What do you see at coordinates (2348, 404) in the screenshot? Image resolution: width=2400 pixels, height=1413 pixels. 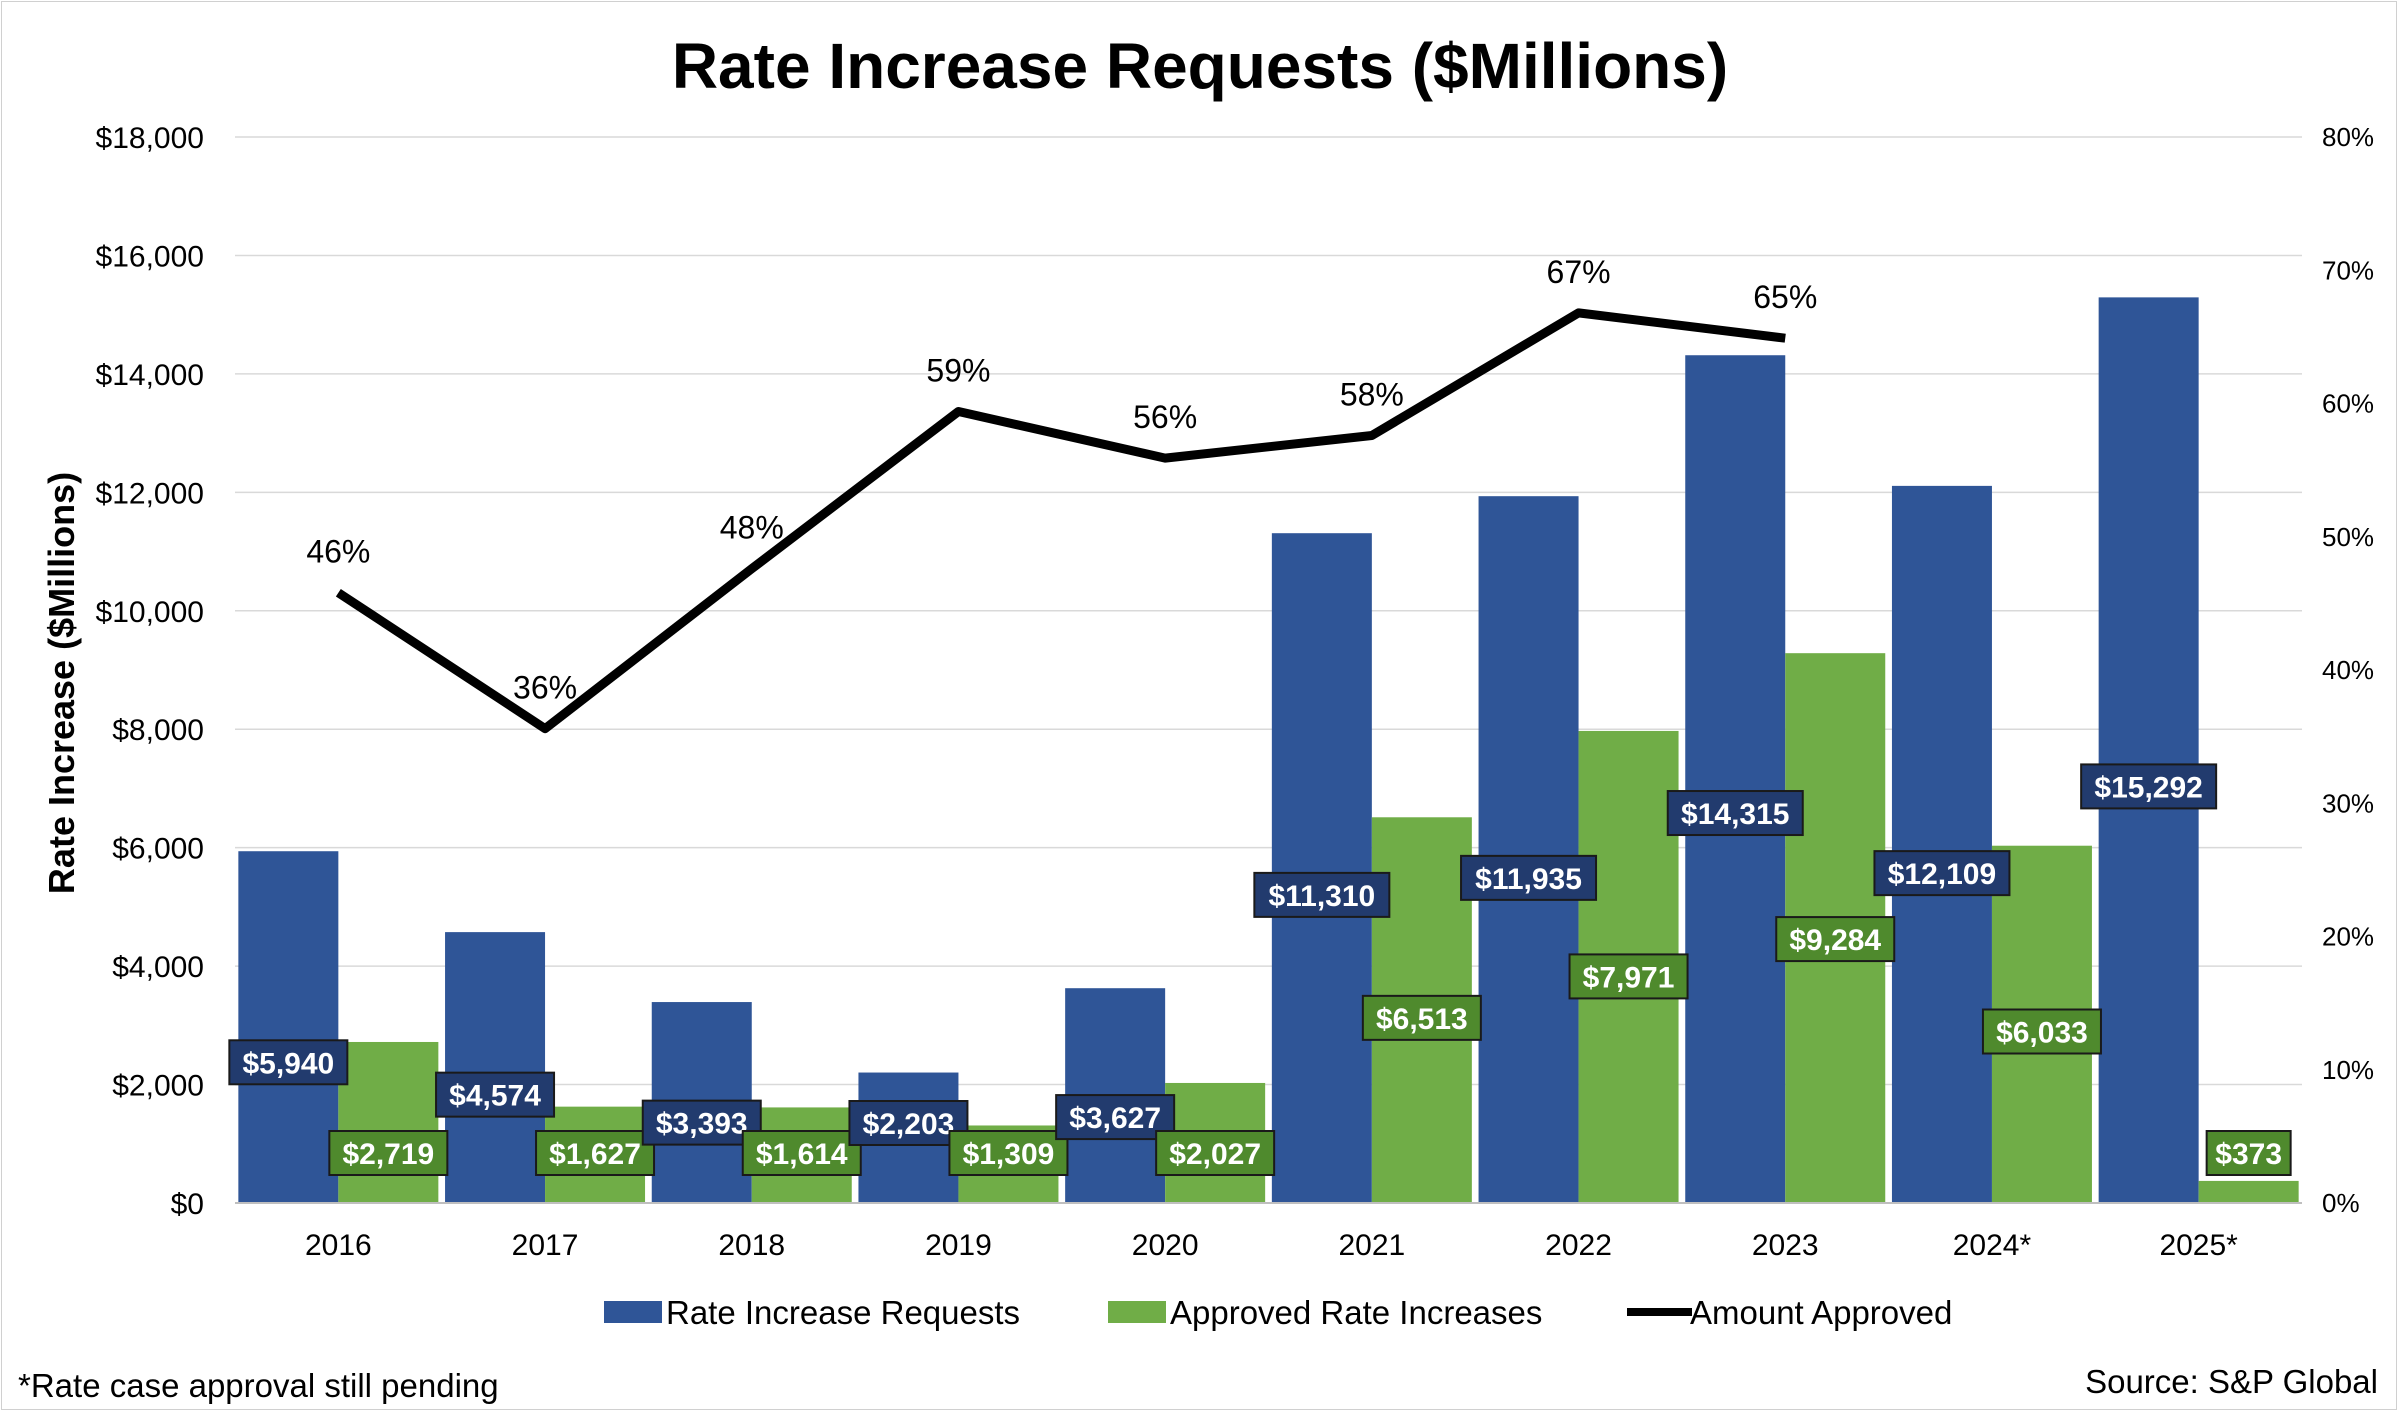 I see `y2-tick-label: 60%` at bounding box center [2348, 404].